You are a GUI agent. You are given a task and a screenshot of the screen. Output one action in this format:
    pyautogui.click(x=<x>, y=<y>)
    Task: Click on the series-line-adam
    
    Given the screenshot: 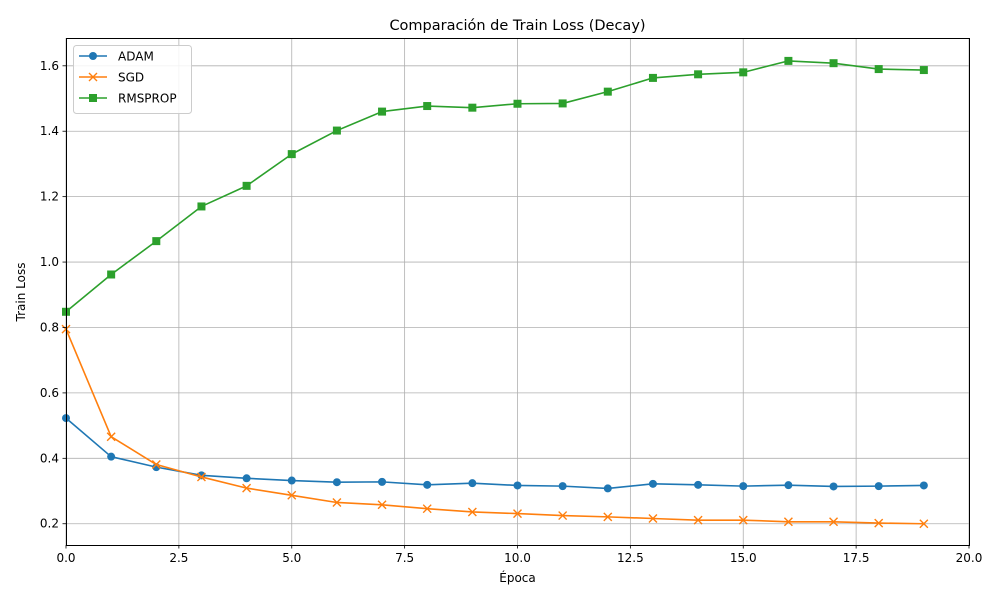 What is the action you would take?
    pyautogui.click(x=494, y=453)
    